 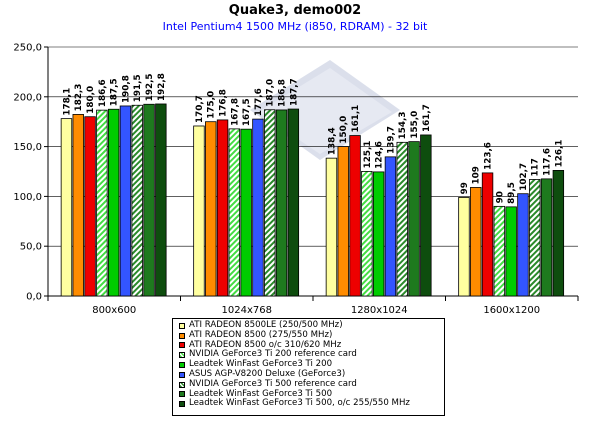 What do you see at coordinates (273, 383) in the screenshot?
I see `legend-label: NVIDIA GeForce3 Ti 500 reference card` at bounding box center [273, 383].